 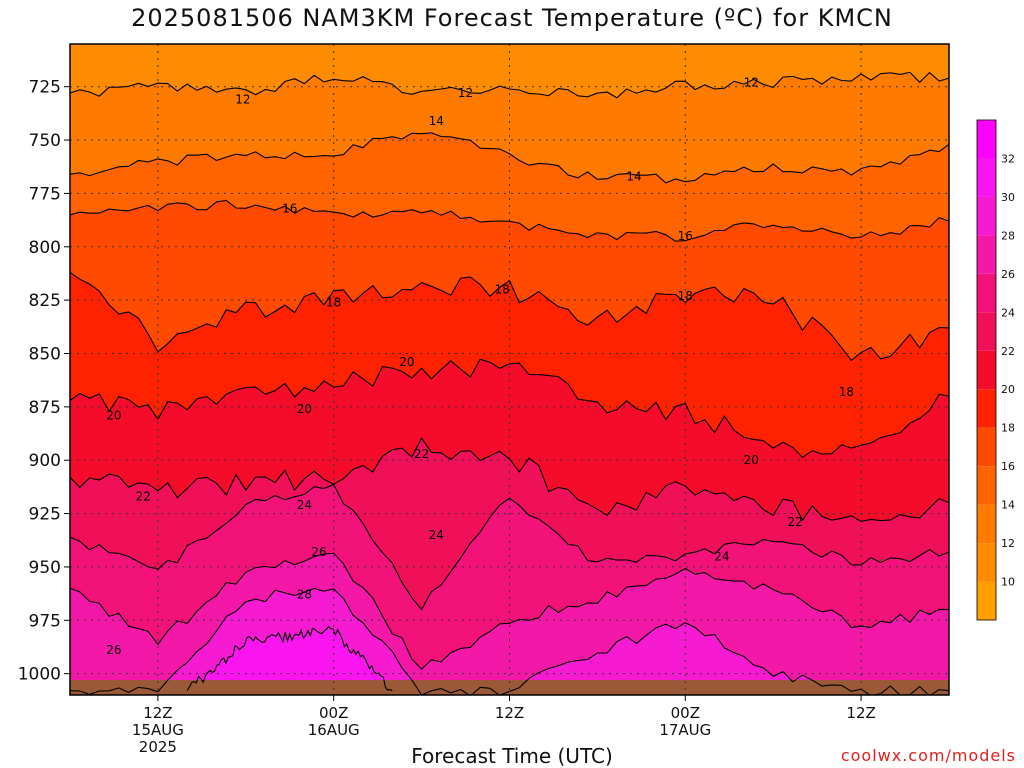 I want to click on colorbar: 10 12 14 16 18 20 22 24 26 28 30 32, so click(x=995, y=370).